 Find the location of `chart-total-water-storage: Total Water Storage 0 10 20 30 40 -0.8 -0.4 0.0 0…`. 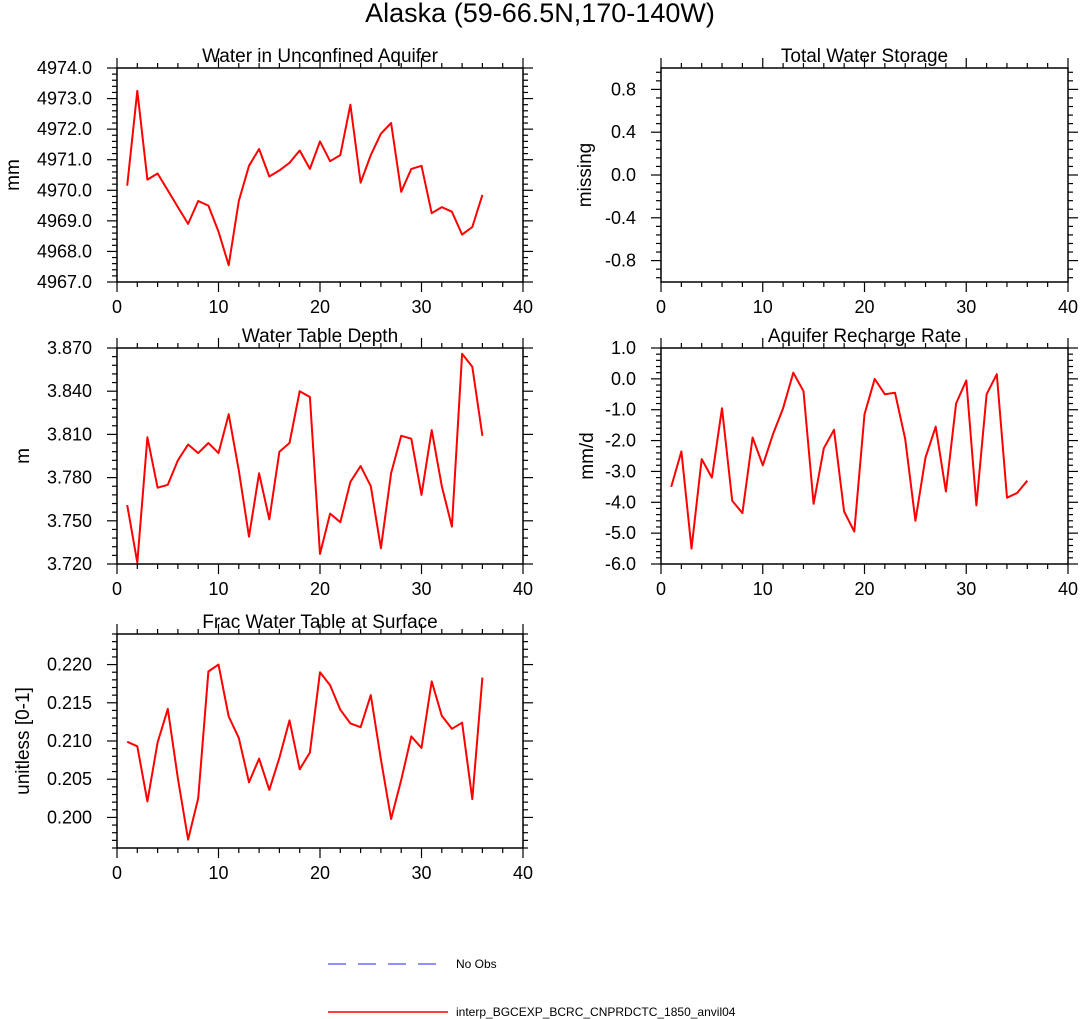

chart-total-water-storage: Total Water Storage 0 10 20 30 40 -0.8 -0.4 0.0 0… is located at coordinates (826, 181).